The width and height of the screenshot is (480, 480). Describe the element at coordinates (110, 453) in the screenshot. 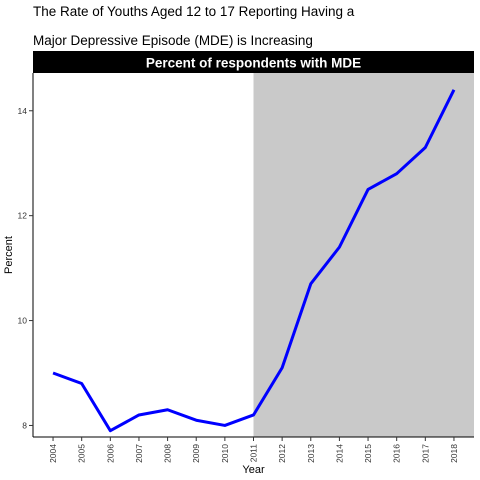

I see `x-tick-label: 2006` at that location.